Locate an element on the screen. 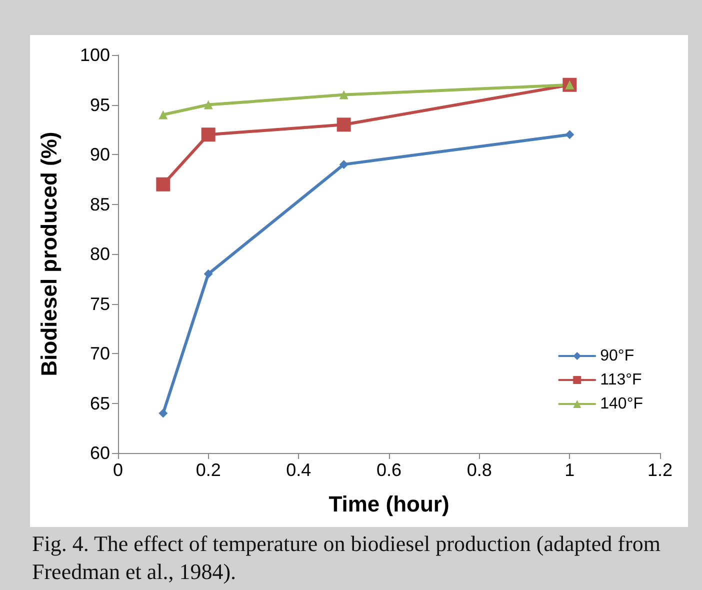 The height and width of the screenshot is (590, 702). y-tick-label: 95 is located at coordinates (100, 104).